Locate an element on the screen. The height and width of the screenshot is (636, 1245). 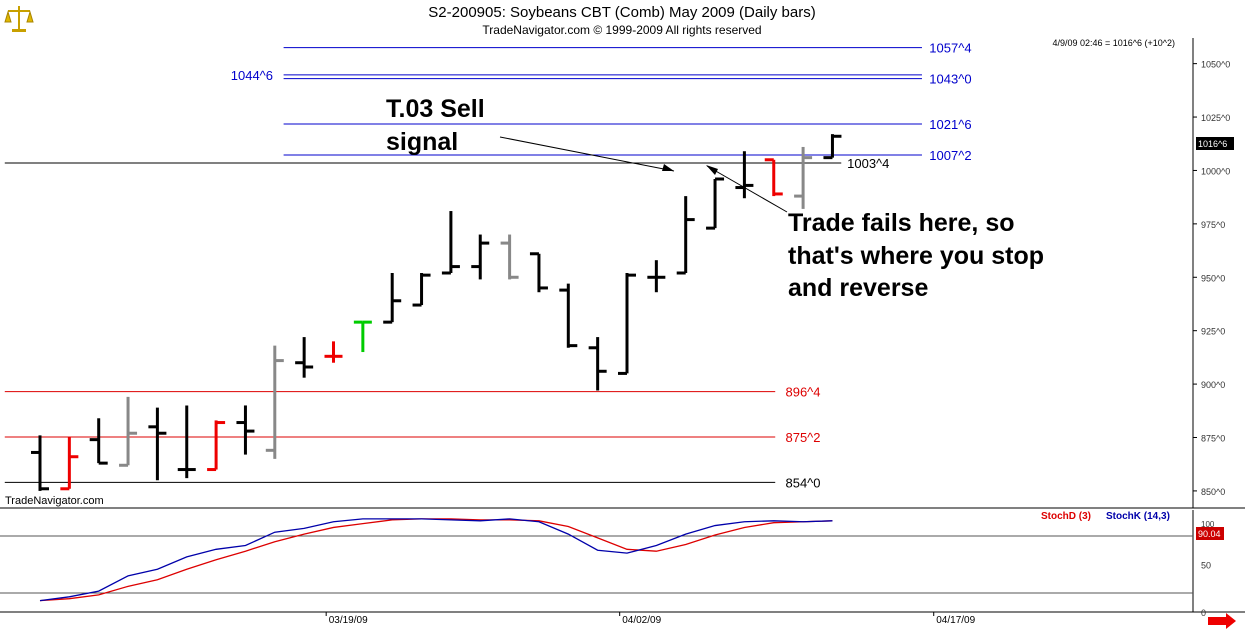
fail-annotation-line1: Trade fails here, so is located at coordinates (901, 223).